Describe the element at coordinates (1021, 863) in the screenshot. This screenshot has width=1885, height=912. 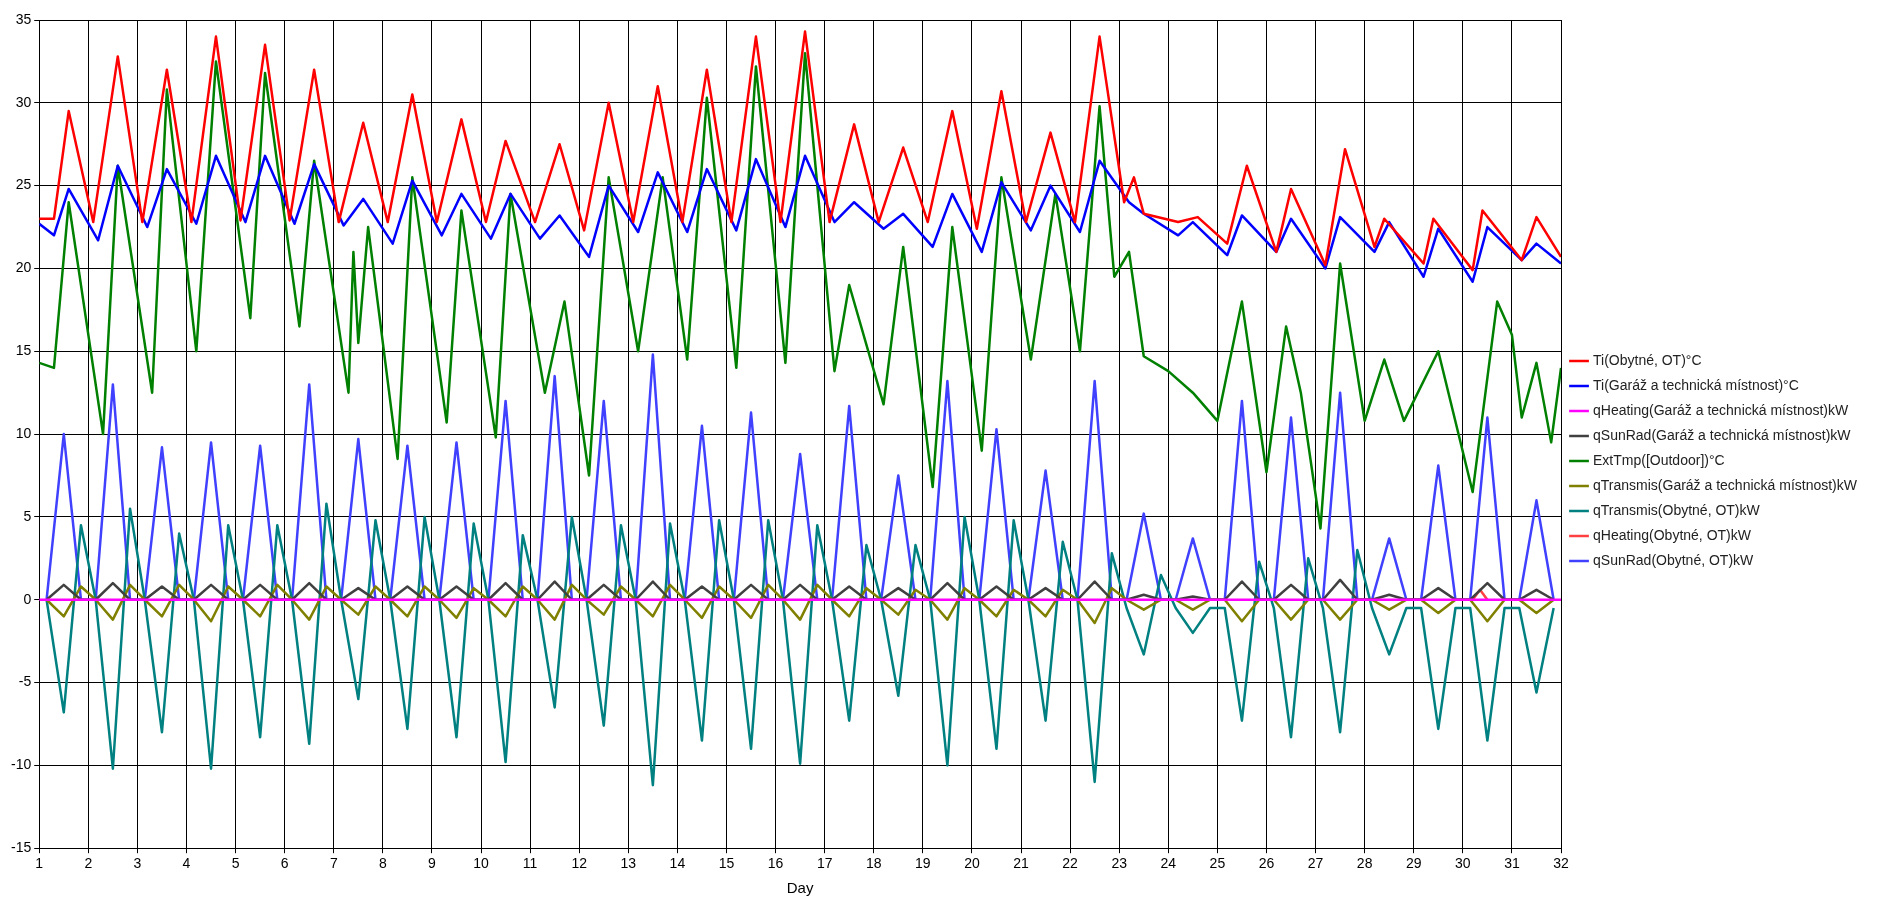
I see `x-tick-label: 21` at that location.